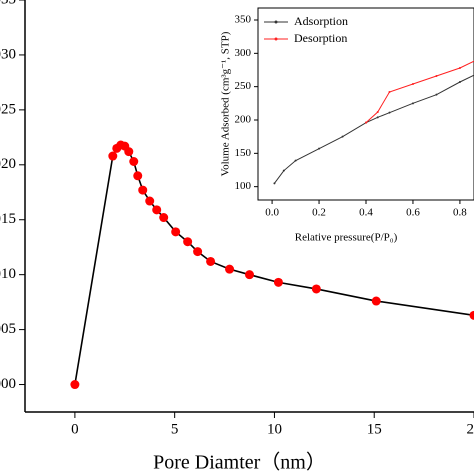 This screenshot has height=474, width=474. What do you see at coordinates (8, 3) in the screenshot?
I see `y-tick-label: 0.035` at bounding box center [8, 3].